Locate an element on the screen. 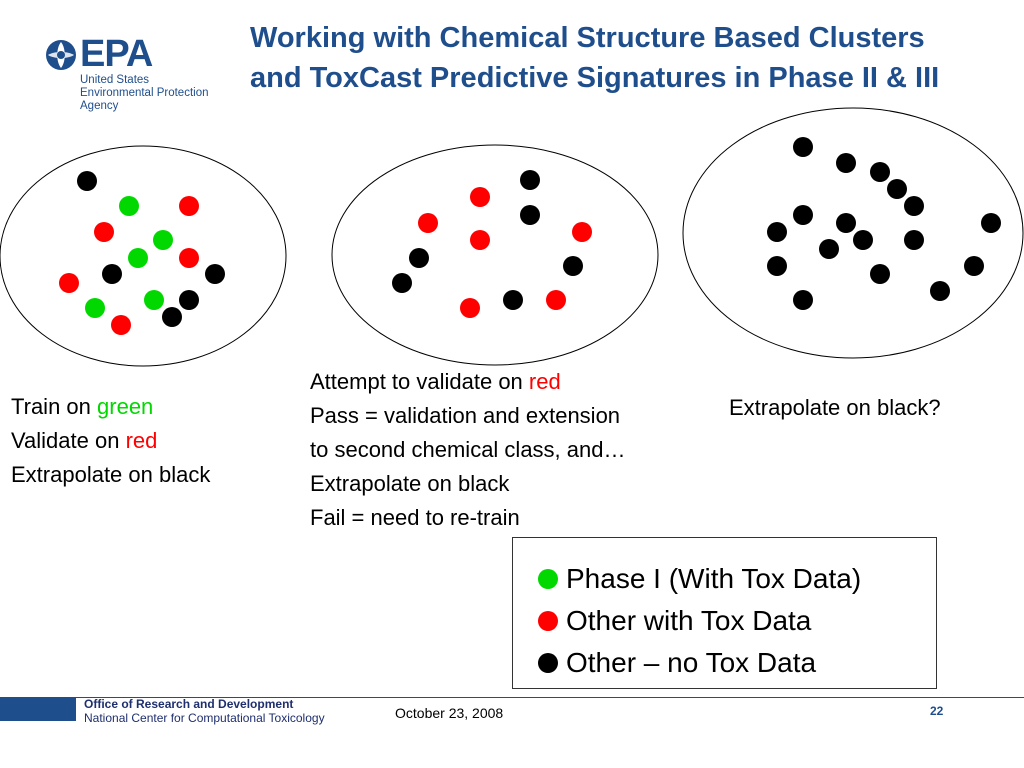 The image size is (1024, 768). office-name: Office of Research and Development is located at coordinates (189, 704).